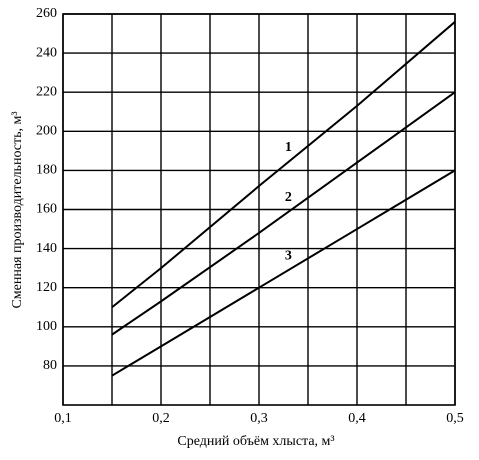  Describe the element at coordinates (288, 255) in the screenshot. I see `series-label: 3` at that location.